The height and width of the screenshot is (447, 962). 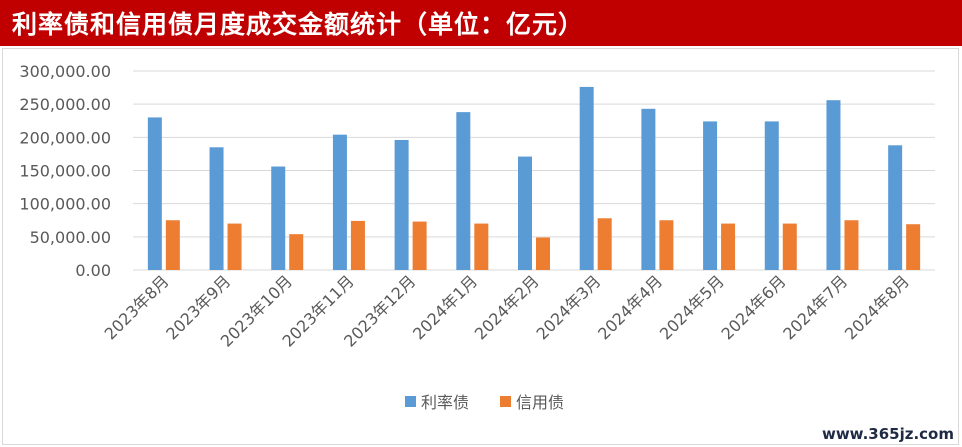 What do you see at coordinates (70, 237) in the screenshot?
I see `y-tick-label: 50,000.00` at bounding box center [70, 237].